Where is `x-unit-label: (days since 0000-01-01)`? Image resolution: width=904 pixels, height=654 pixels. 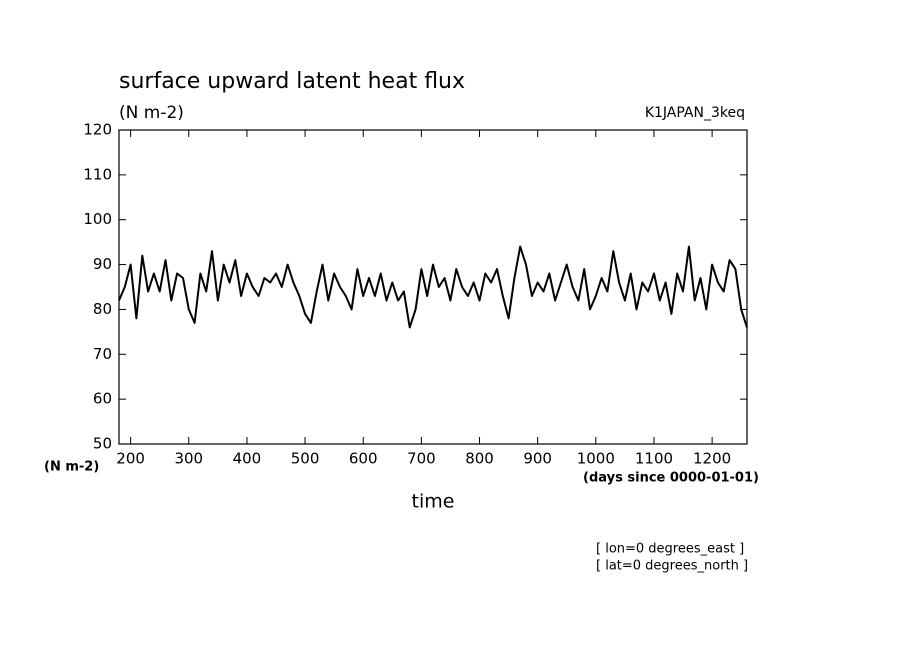 x-unit-label: (days since 0000-01-01) is located at coordinates (671, 478).